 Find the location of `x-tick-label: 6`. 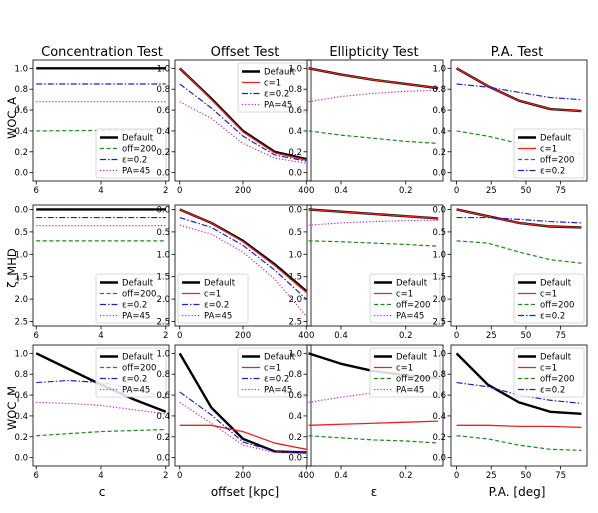

x-tick-label: 6 is located at coordinates (36, 191).